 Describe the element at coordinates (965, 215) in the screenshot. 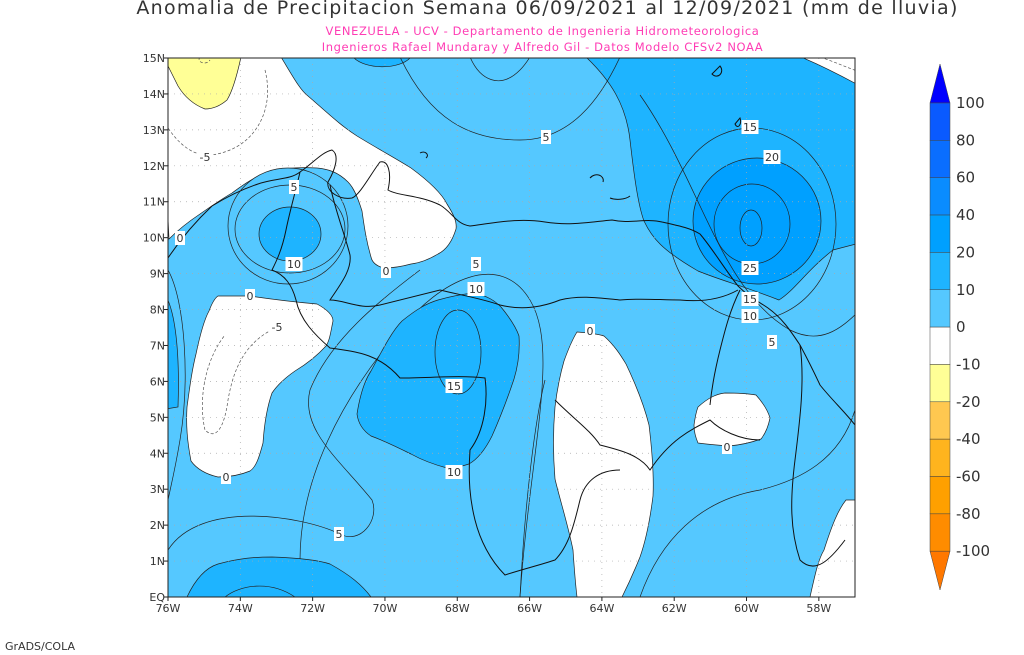

I see `colorbar-label: 40` at that location.